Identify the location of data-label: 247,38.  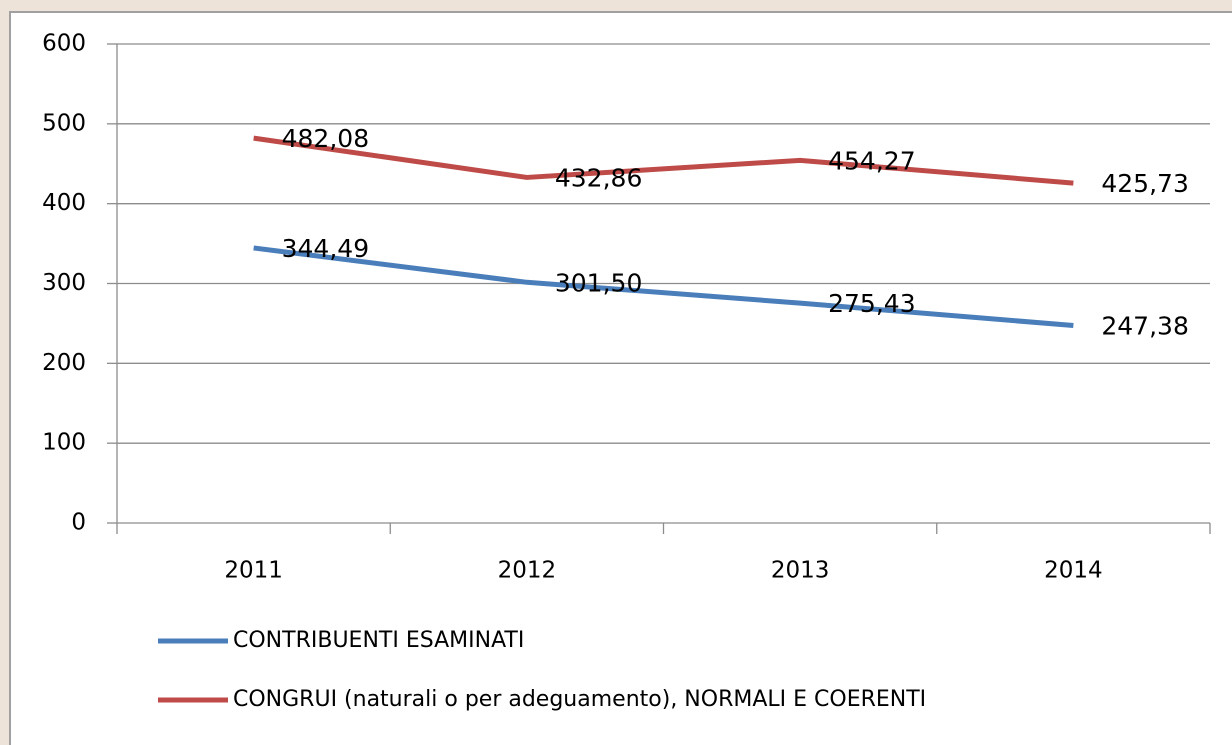
(1144, 326).